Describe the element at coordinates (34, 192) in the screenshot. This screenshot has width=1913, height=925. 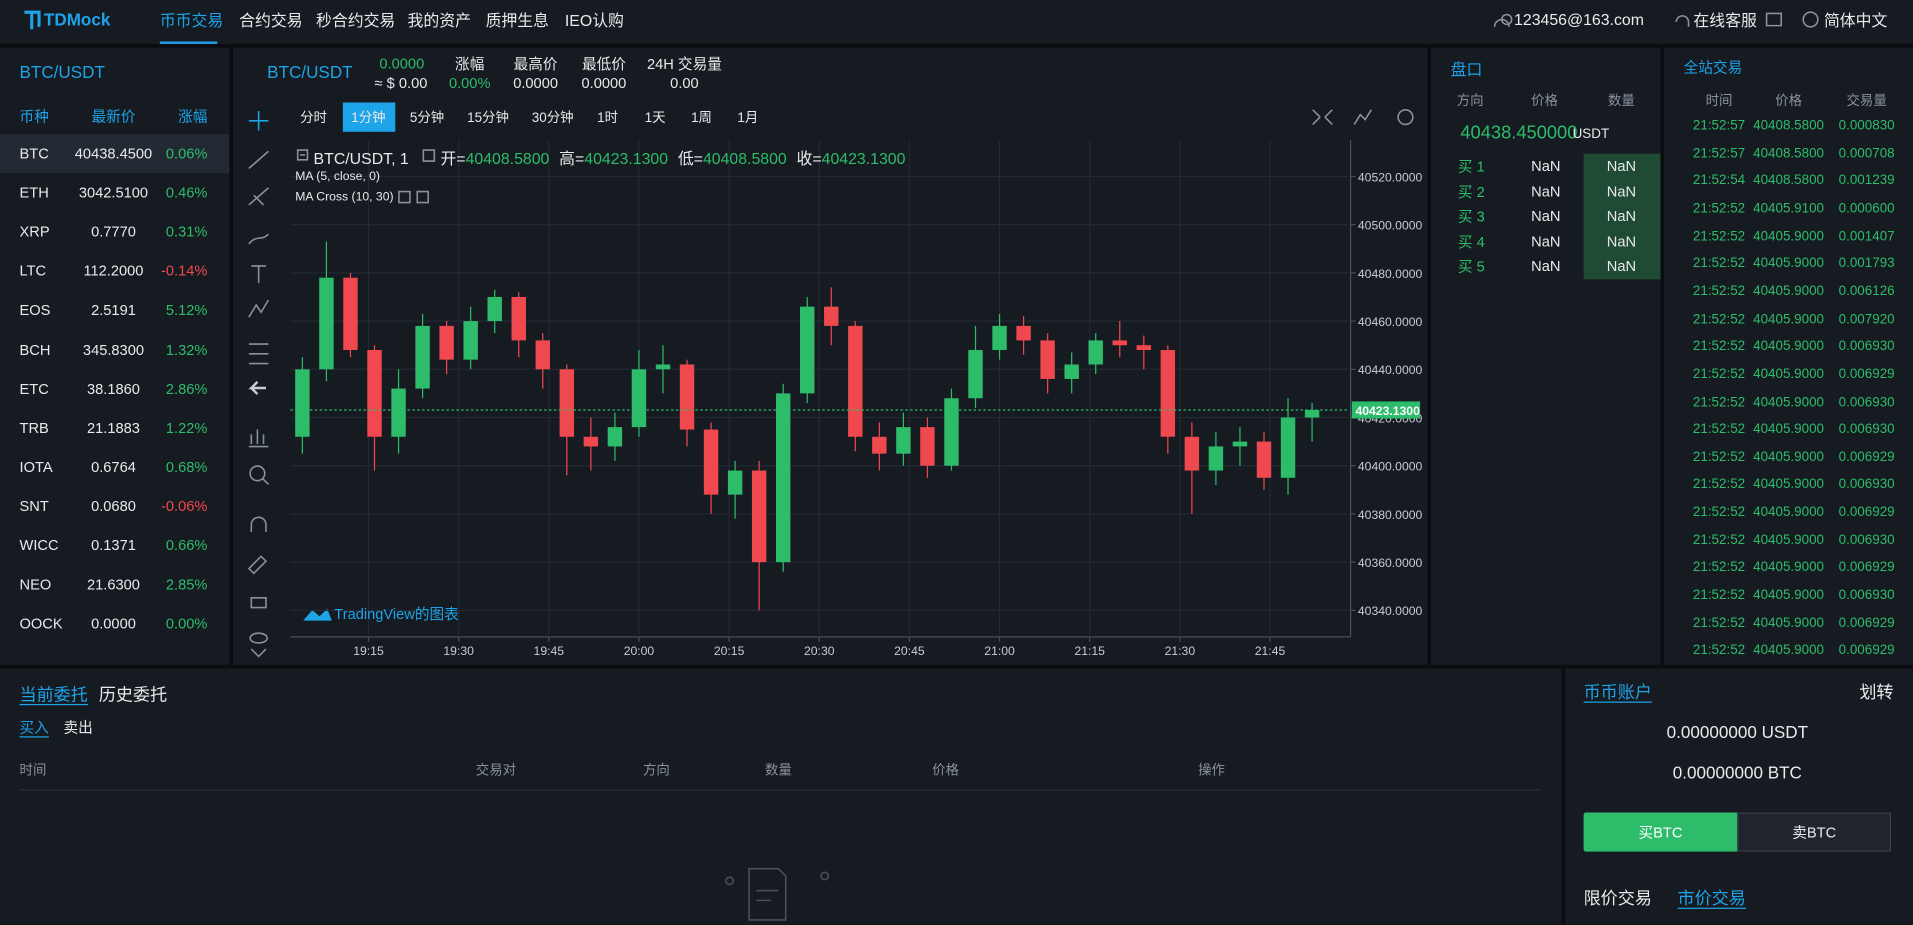
I see `market-symbol: ETH` at that location.